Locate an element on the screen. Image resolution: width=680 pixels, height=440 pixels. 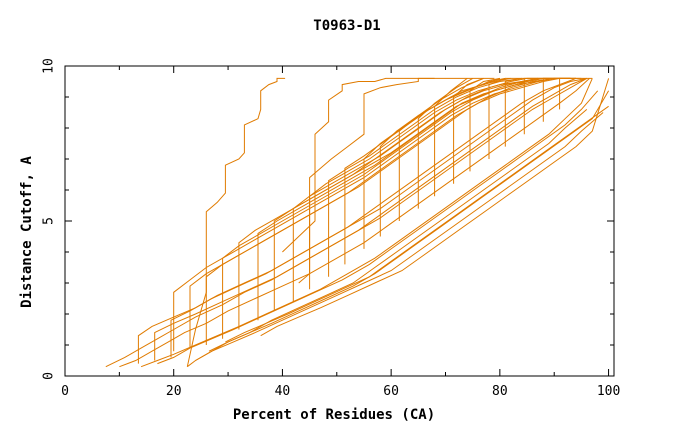
x-tick-label-0: 0 is located at coordinates (65, 391).